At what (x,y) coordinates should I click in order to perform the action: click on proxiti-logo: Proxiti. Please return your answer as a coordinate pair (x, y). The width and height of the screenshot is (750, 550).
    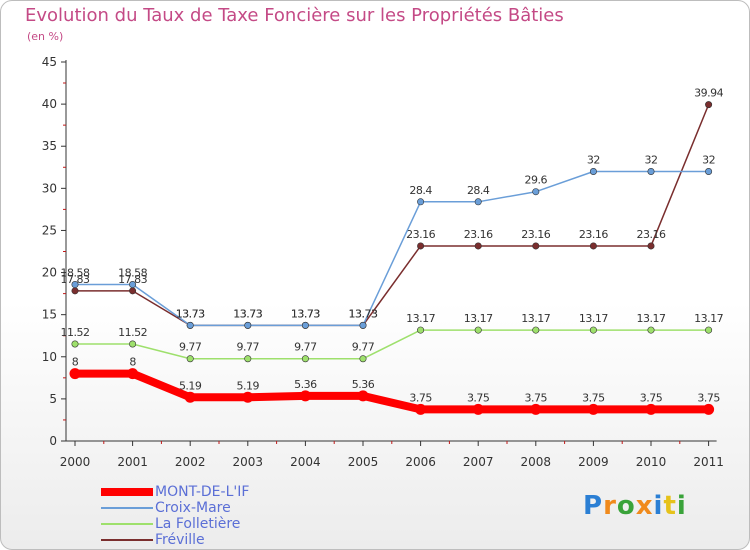
    Looking at the image, I should click on (635, 506).